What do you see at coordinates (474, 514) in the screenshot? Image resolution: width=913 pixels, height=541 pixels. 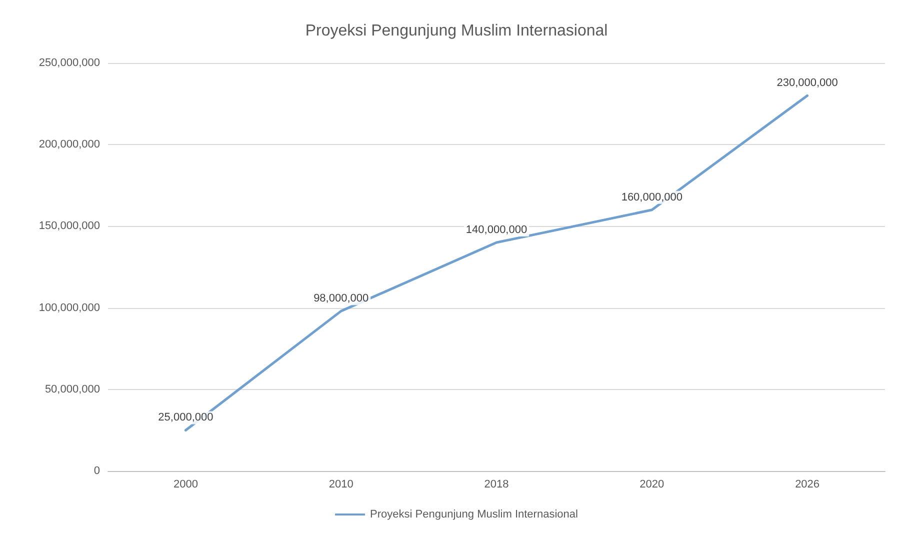 I see `legend-label: Proyeksi Pengunjung Muslim Internasional` at bounding box center [474, 514].